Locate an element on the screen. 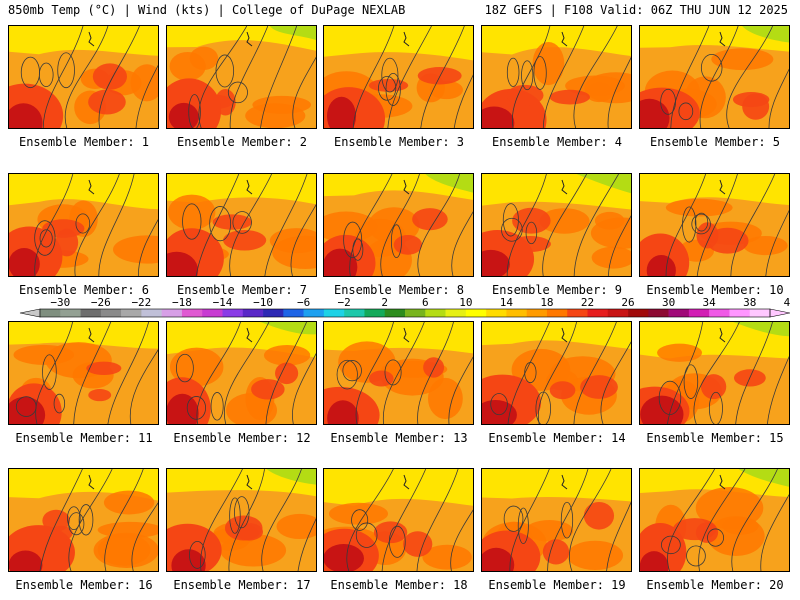 This screenshot has height=600, width=800. colorbar-tick-label: 34 is located at coordinates (710, 303).